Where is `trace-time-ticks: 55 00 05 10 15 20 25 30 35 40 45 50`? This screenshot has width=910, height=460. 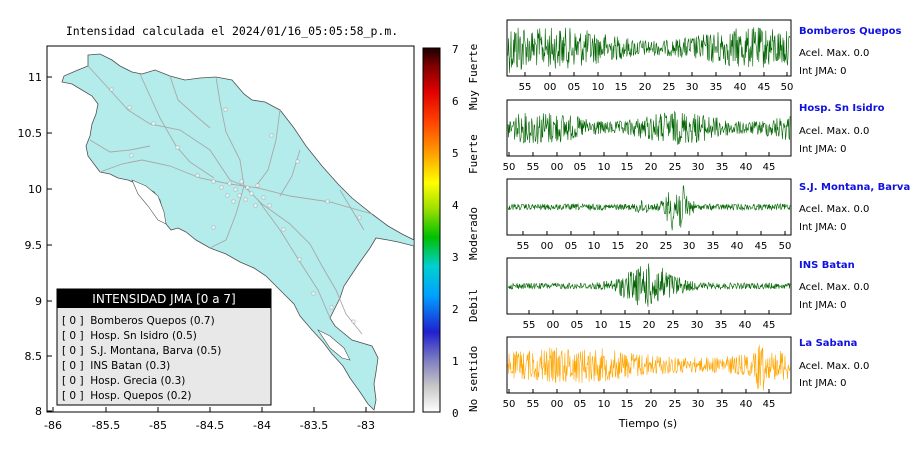 trace-time-ticks: 55 00 05 10 15 20 25 30 35 40 45 50 is located at coordinates (656, 82).